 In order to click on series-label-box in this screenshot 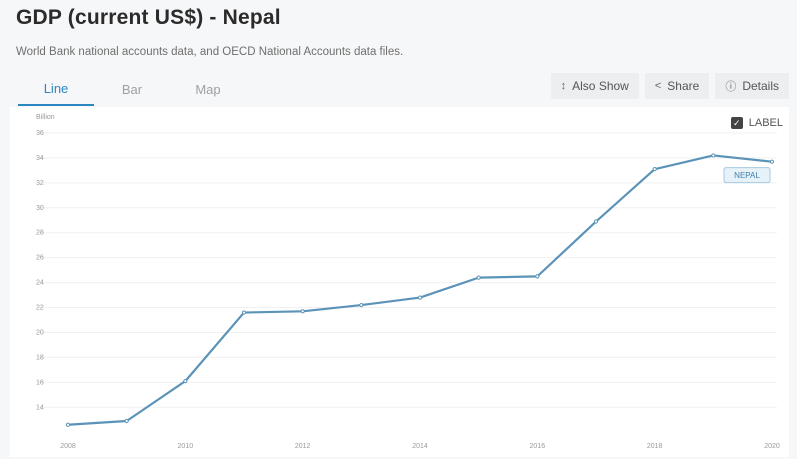, I will do `click(747, 175)`.